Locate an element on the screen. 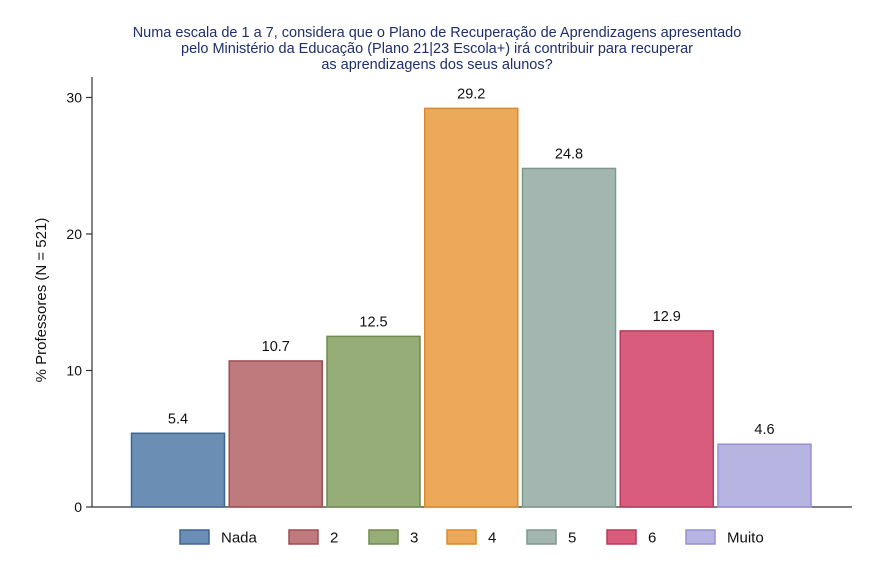  y-axis-label: % Professores (N = 521) is located at coordinates (41, 300).